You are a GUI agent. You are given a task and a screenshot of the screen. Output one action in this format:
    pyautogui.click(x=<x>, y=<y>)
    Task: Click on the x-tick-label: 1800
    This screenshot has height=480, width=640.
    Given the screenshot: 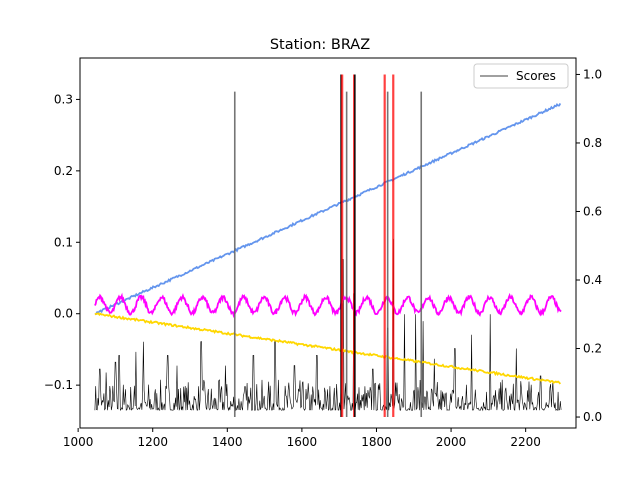 What is the action you would take?
    pyautogui.click(x=376, y=442)
    